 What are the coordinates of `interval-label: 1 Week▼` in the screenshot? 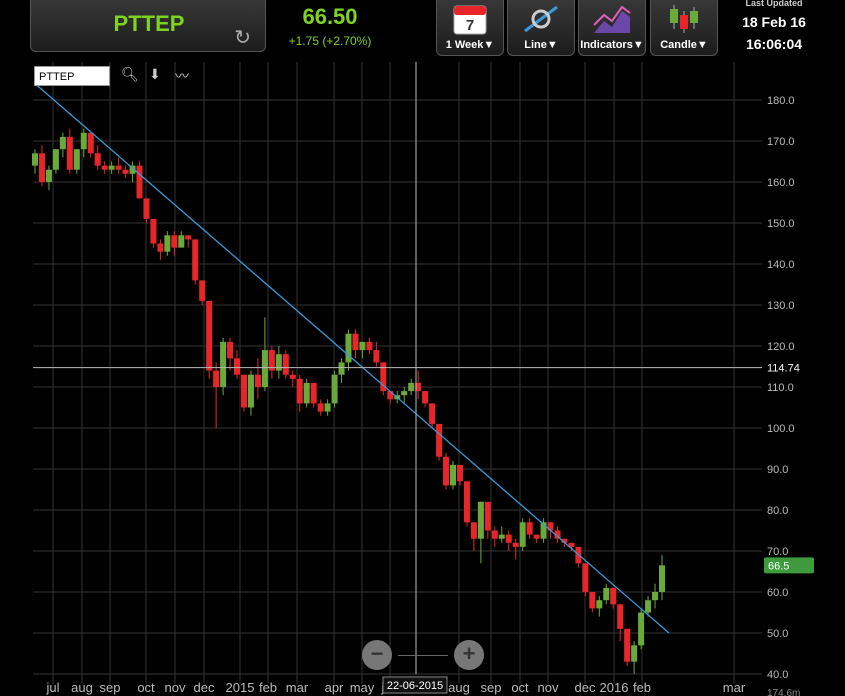 It's located at (470, 45).